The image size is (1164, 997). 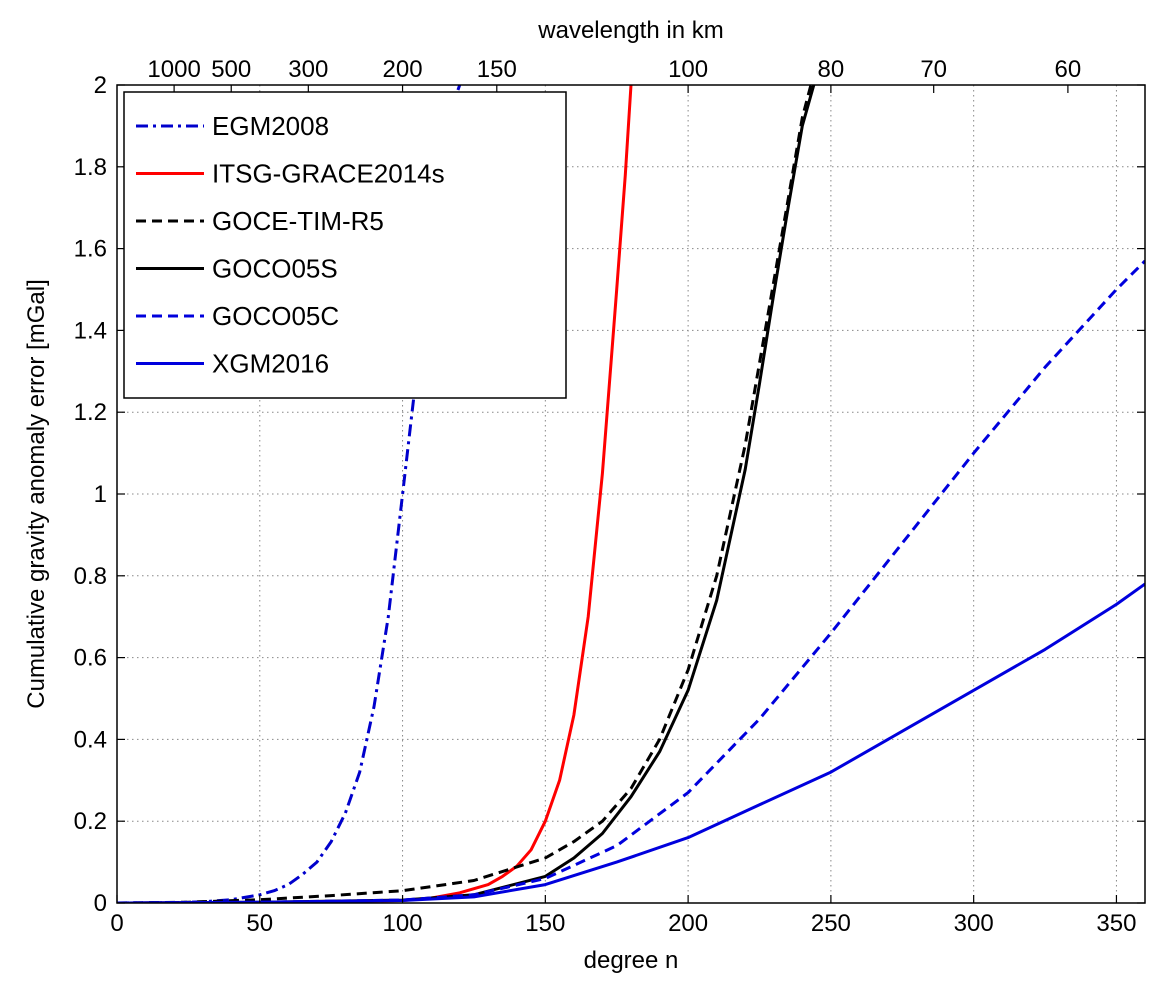 What do you see at coordinates (100, 85) in the screenshot?
I see `y-tick-label: 2` at bounding box center [100, 85].